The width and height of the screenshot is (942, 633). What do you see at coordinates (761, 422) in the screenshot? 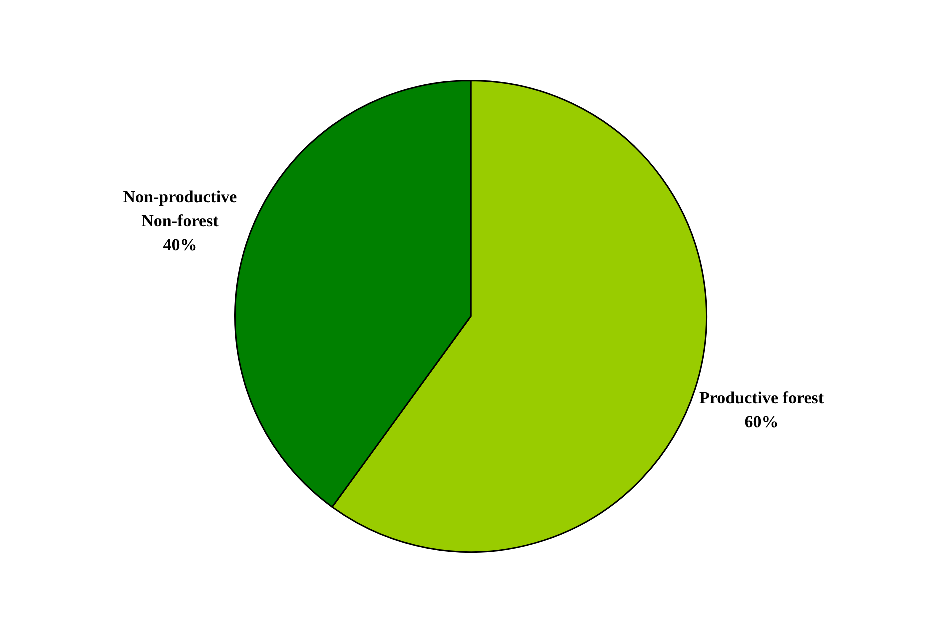
I see `data-label: 60%` at bounding box center [761, 422].